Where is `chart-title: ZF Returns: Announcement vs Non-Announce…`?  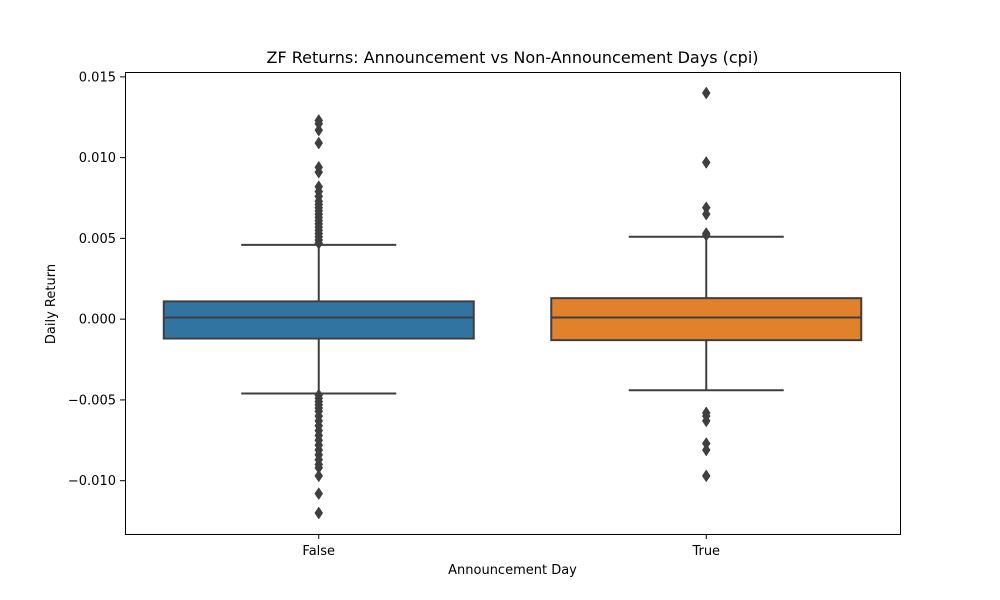 chart-title: ZF Returns: Announcement vs Non-Announce… is located at coordinates (513, 57).